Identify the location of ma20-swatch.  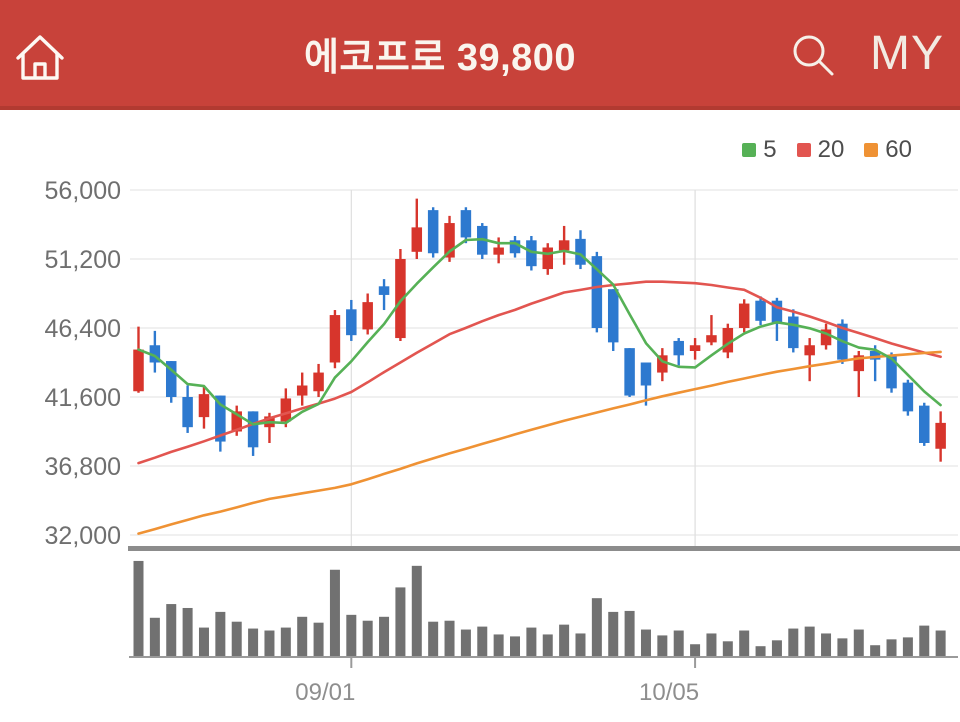
(803, 150).